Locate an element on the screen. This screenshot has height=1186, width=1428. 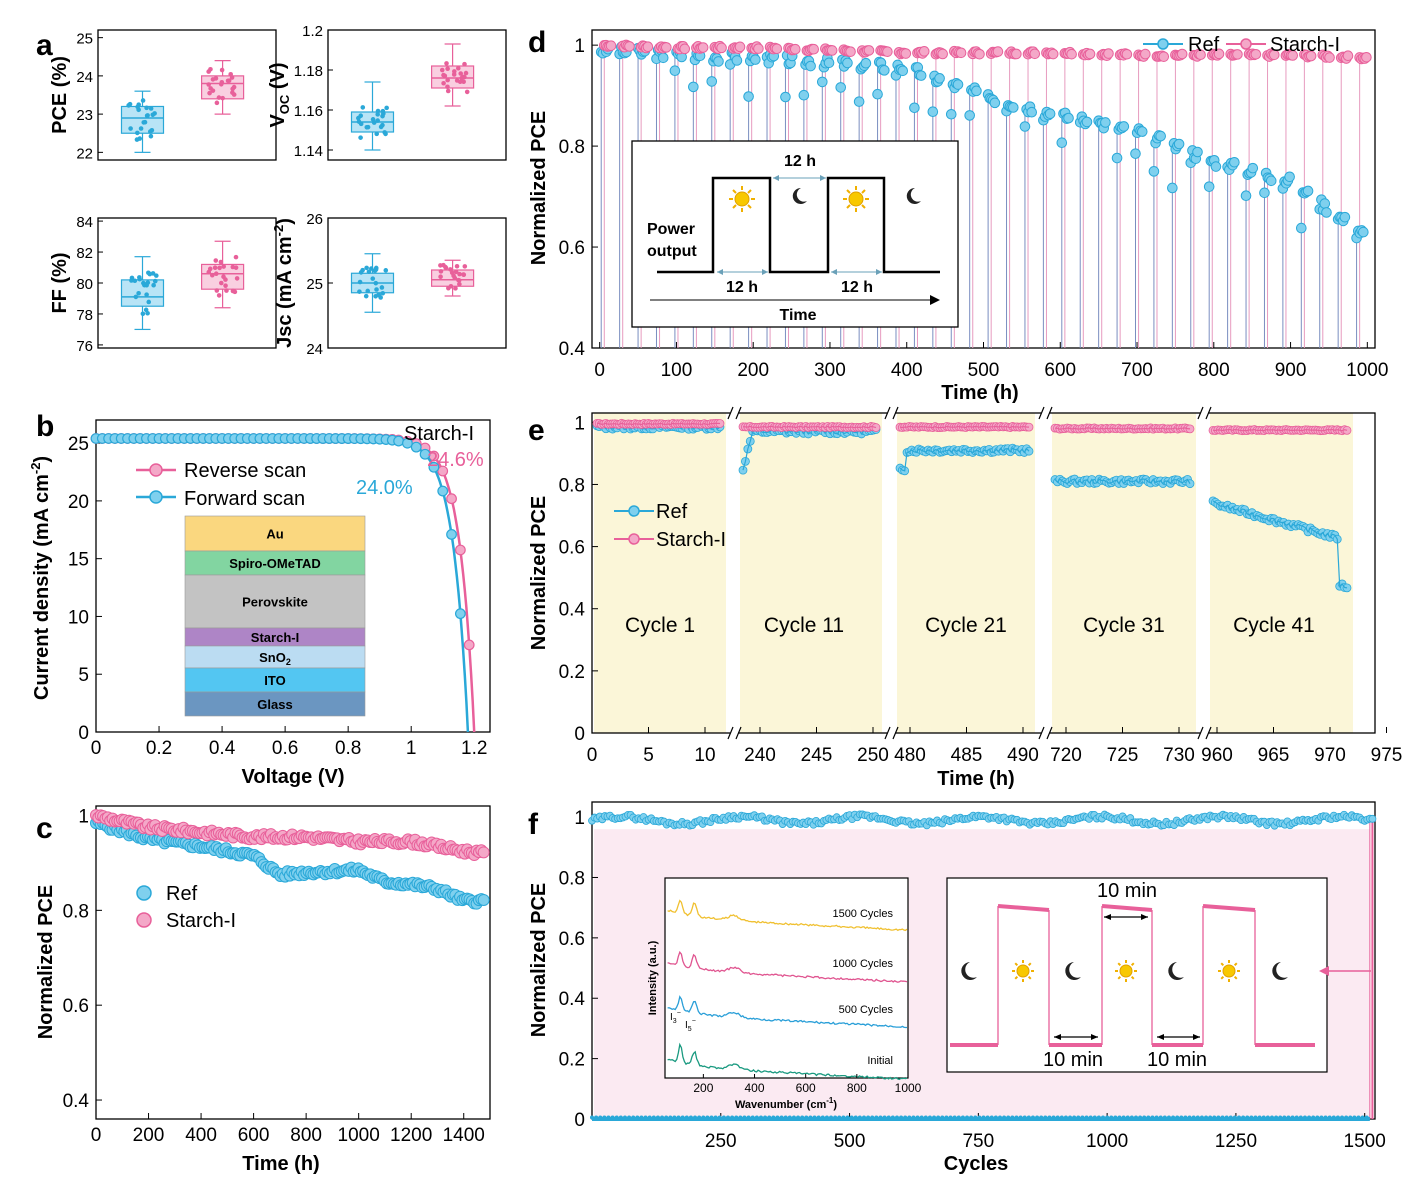
cycle-legend: Ref Starch-I is located at coordinates (670, 526).